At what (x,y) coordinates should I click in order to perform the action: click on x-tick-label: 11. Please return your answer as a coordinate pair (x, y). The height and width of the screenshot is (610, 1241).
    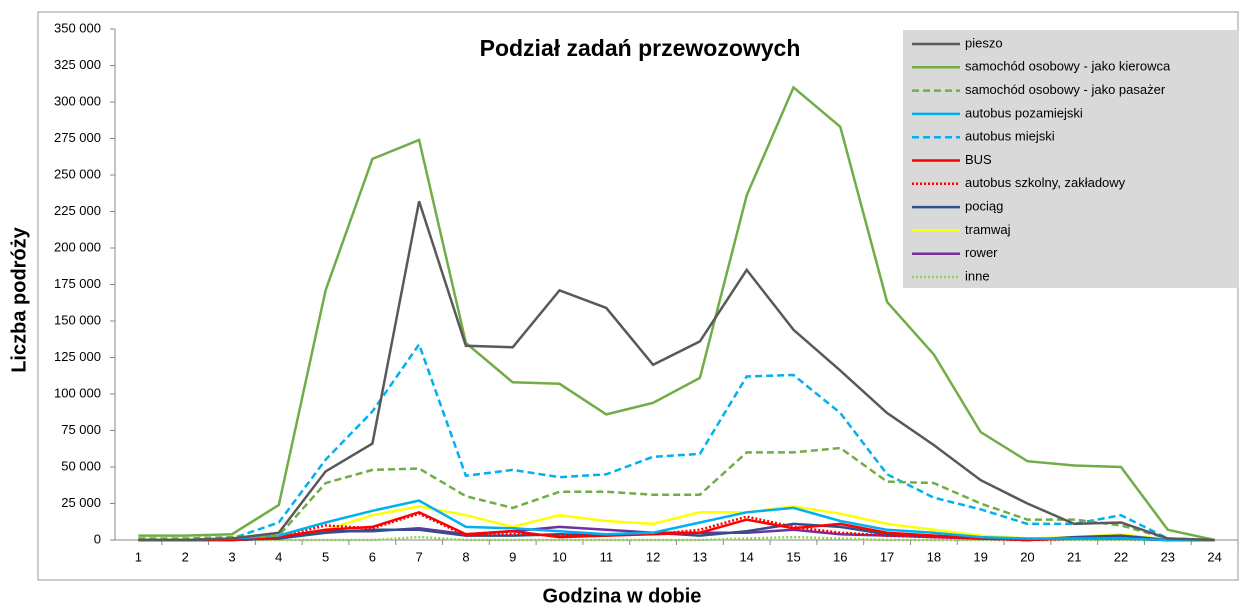
    Looking at the image, I should click on (607, 556).